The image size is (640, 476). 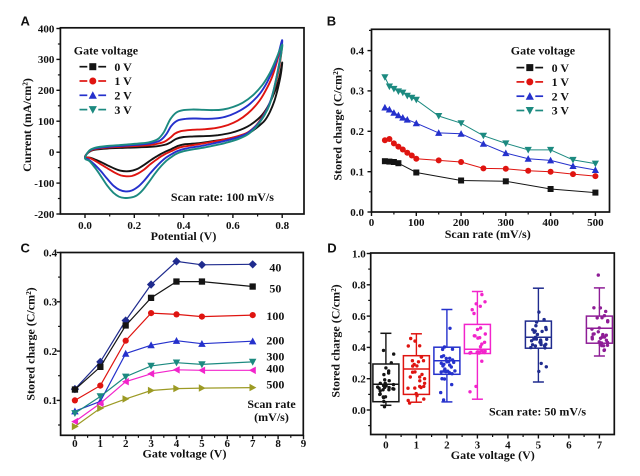 What do you see at coordinates (184, 236) in the screenshot?
I see `svg-text: Potential (V)` at bounding box center [184, 236].